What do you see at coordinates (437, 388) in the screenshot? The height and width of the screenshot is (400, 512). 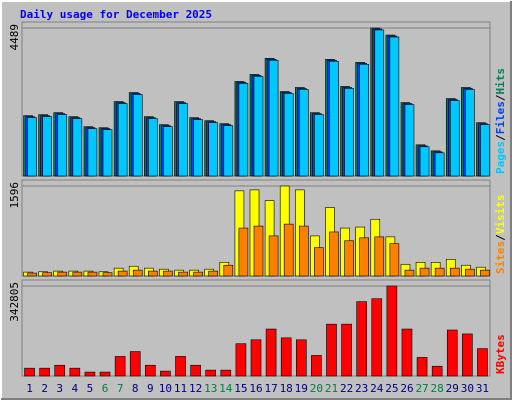 I see `x-tick-label: 28` at bounding box center [437, 388].